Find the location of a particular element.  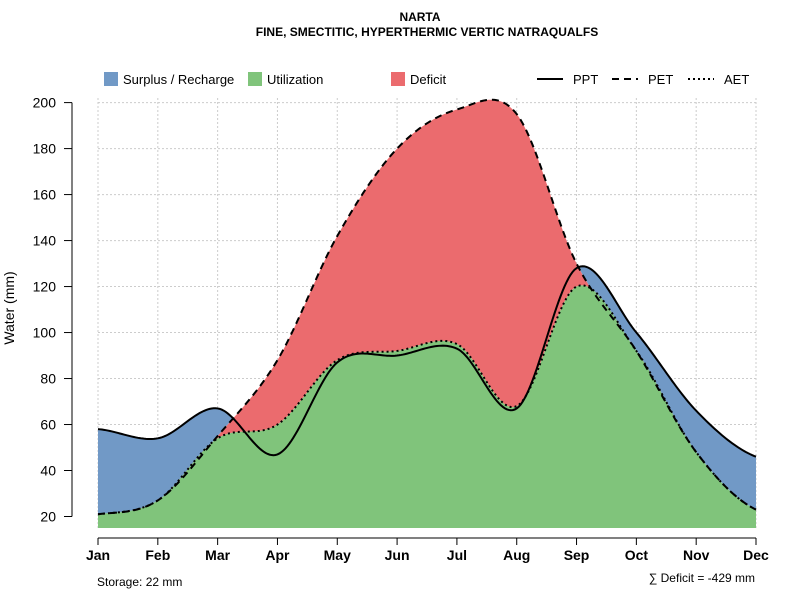

x-tick-label: Jan is located at coordinates (98, 555).